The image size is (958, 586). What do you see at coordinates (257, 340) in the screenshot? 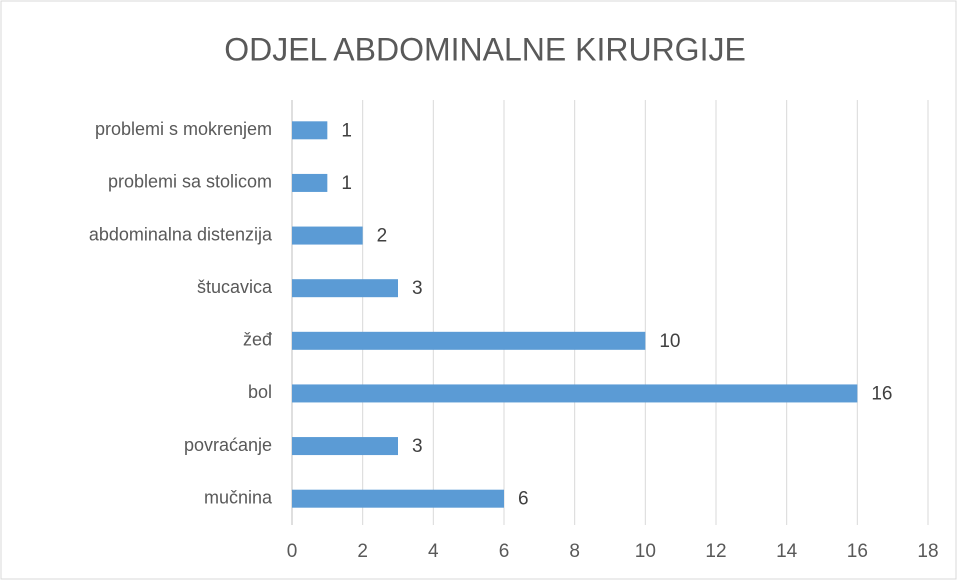
I see `y-tick-label: žeđ` at bounding box center [257, 340].